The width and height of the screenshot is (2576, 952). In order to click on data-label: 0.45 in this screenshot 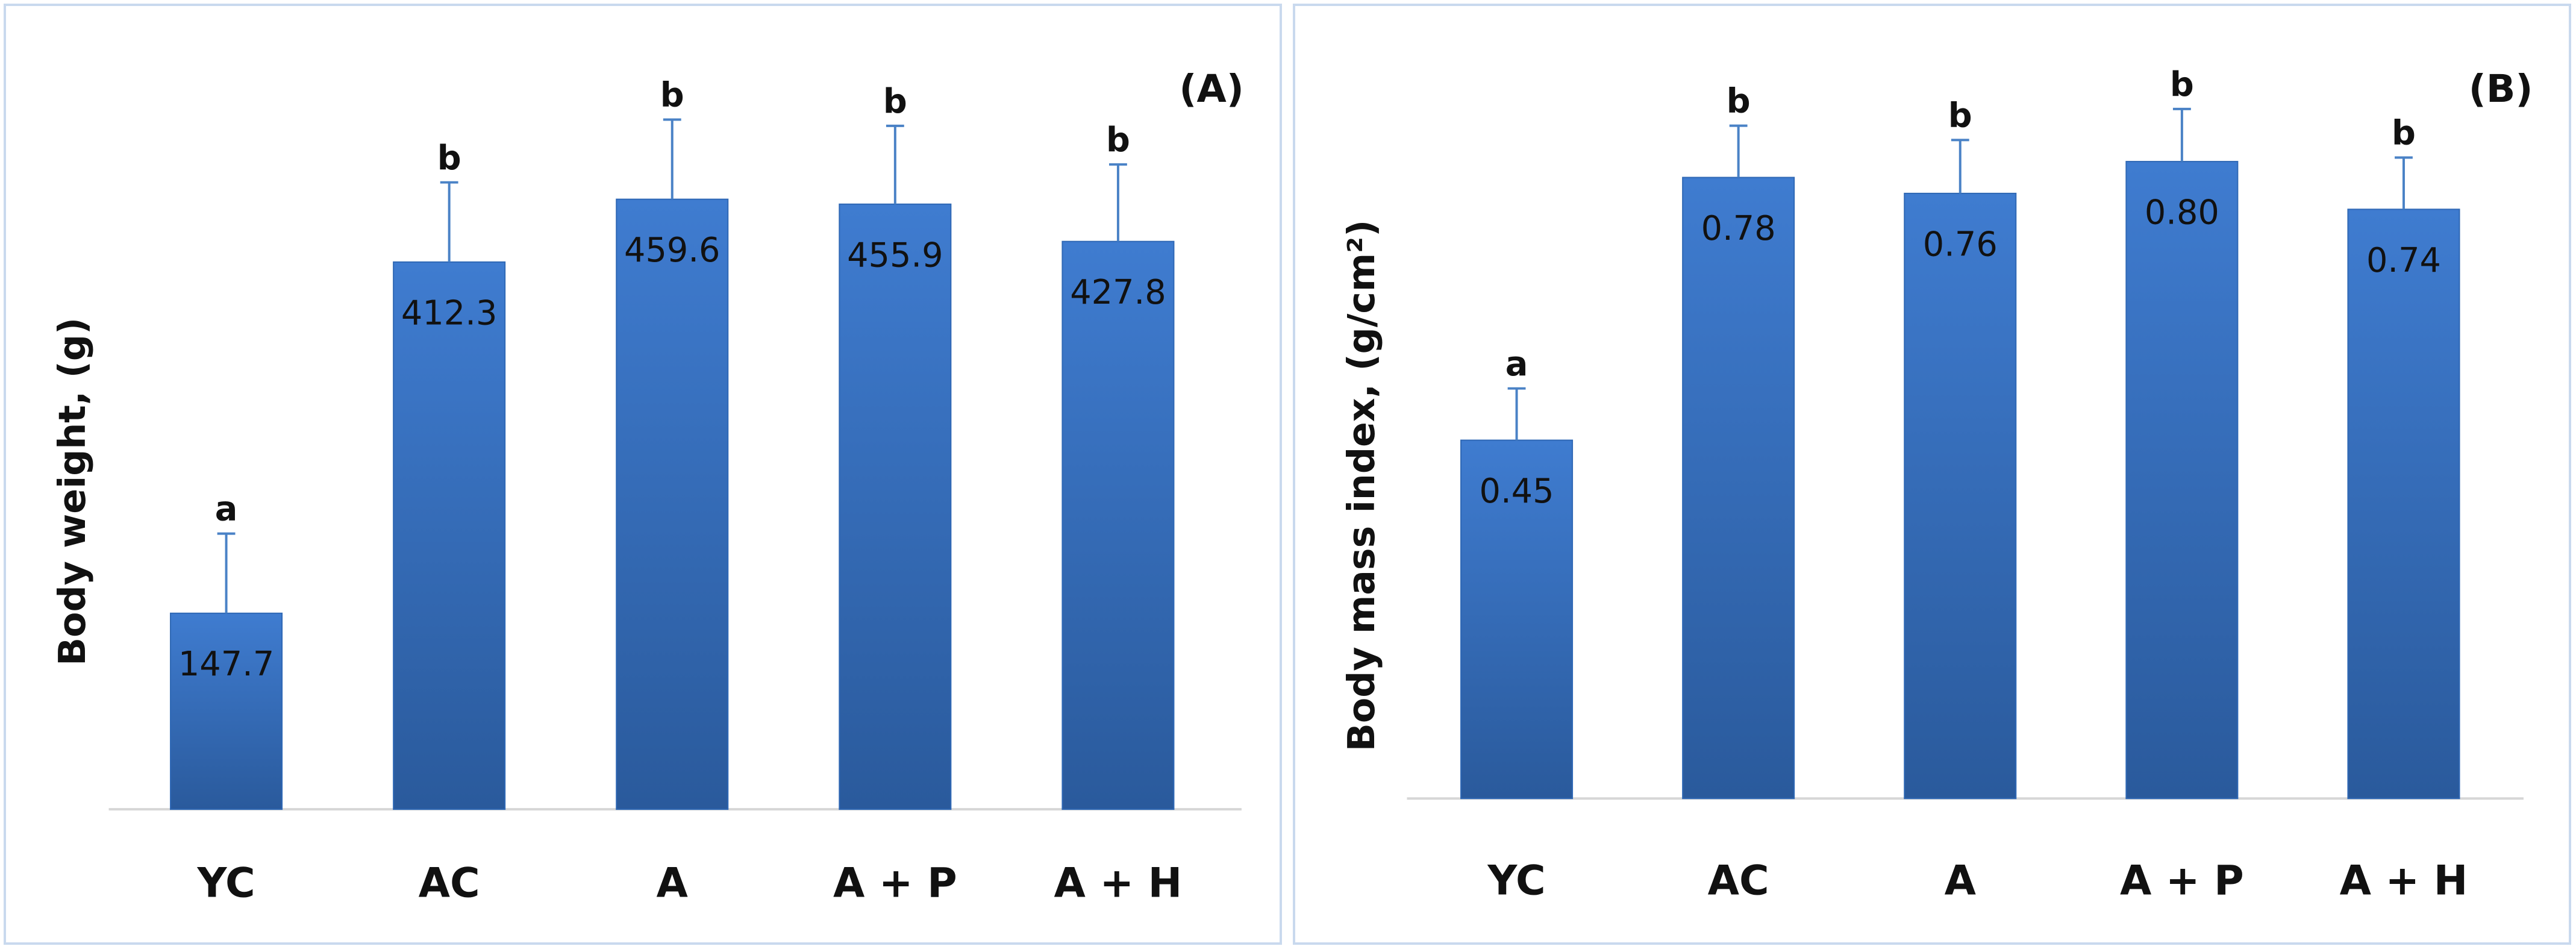, I will do `click(1517, 491)`.